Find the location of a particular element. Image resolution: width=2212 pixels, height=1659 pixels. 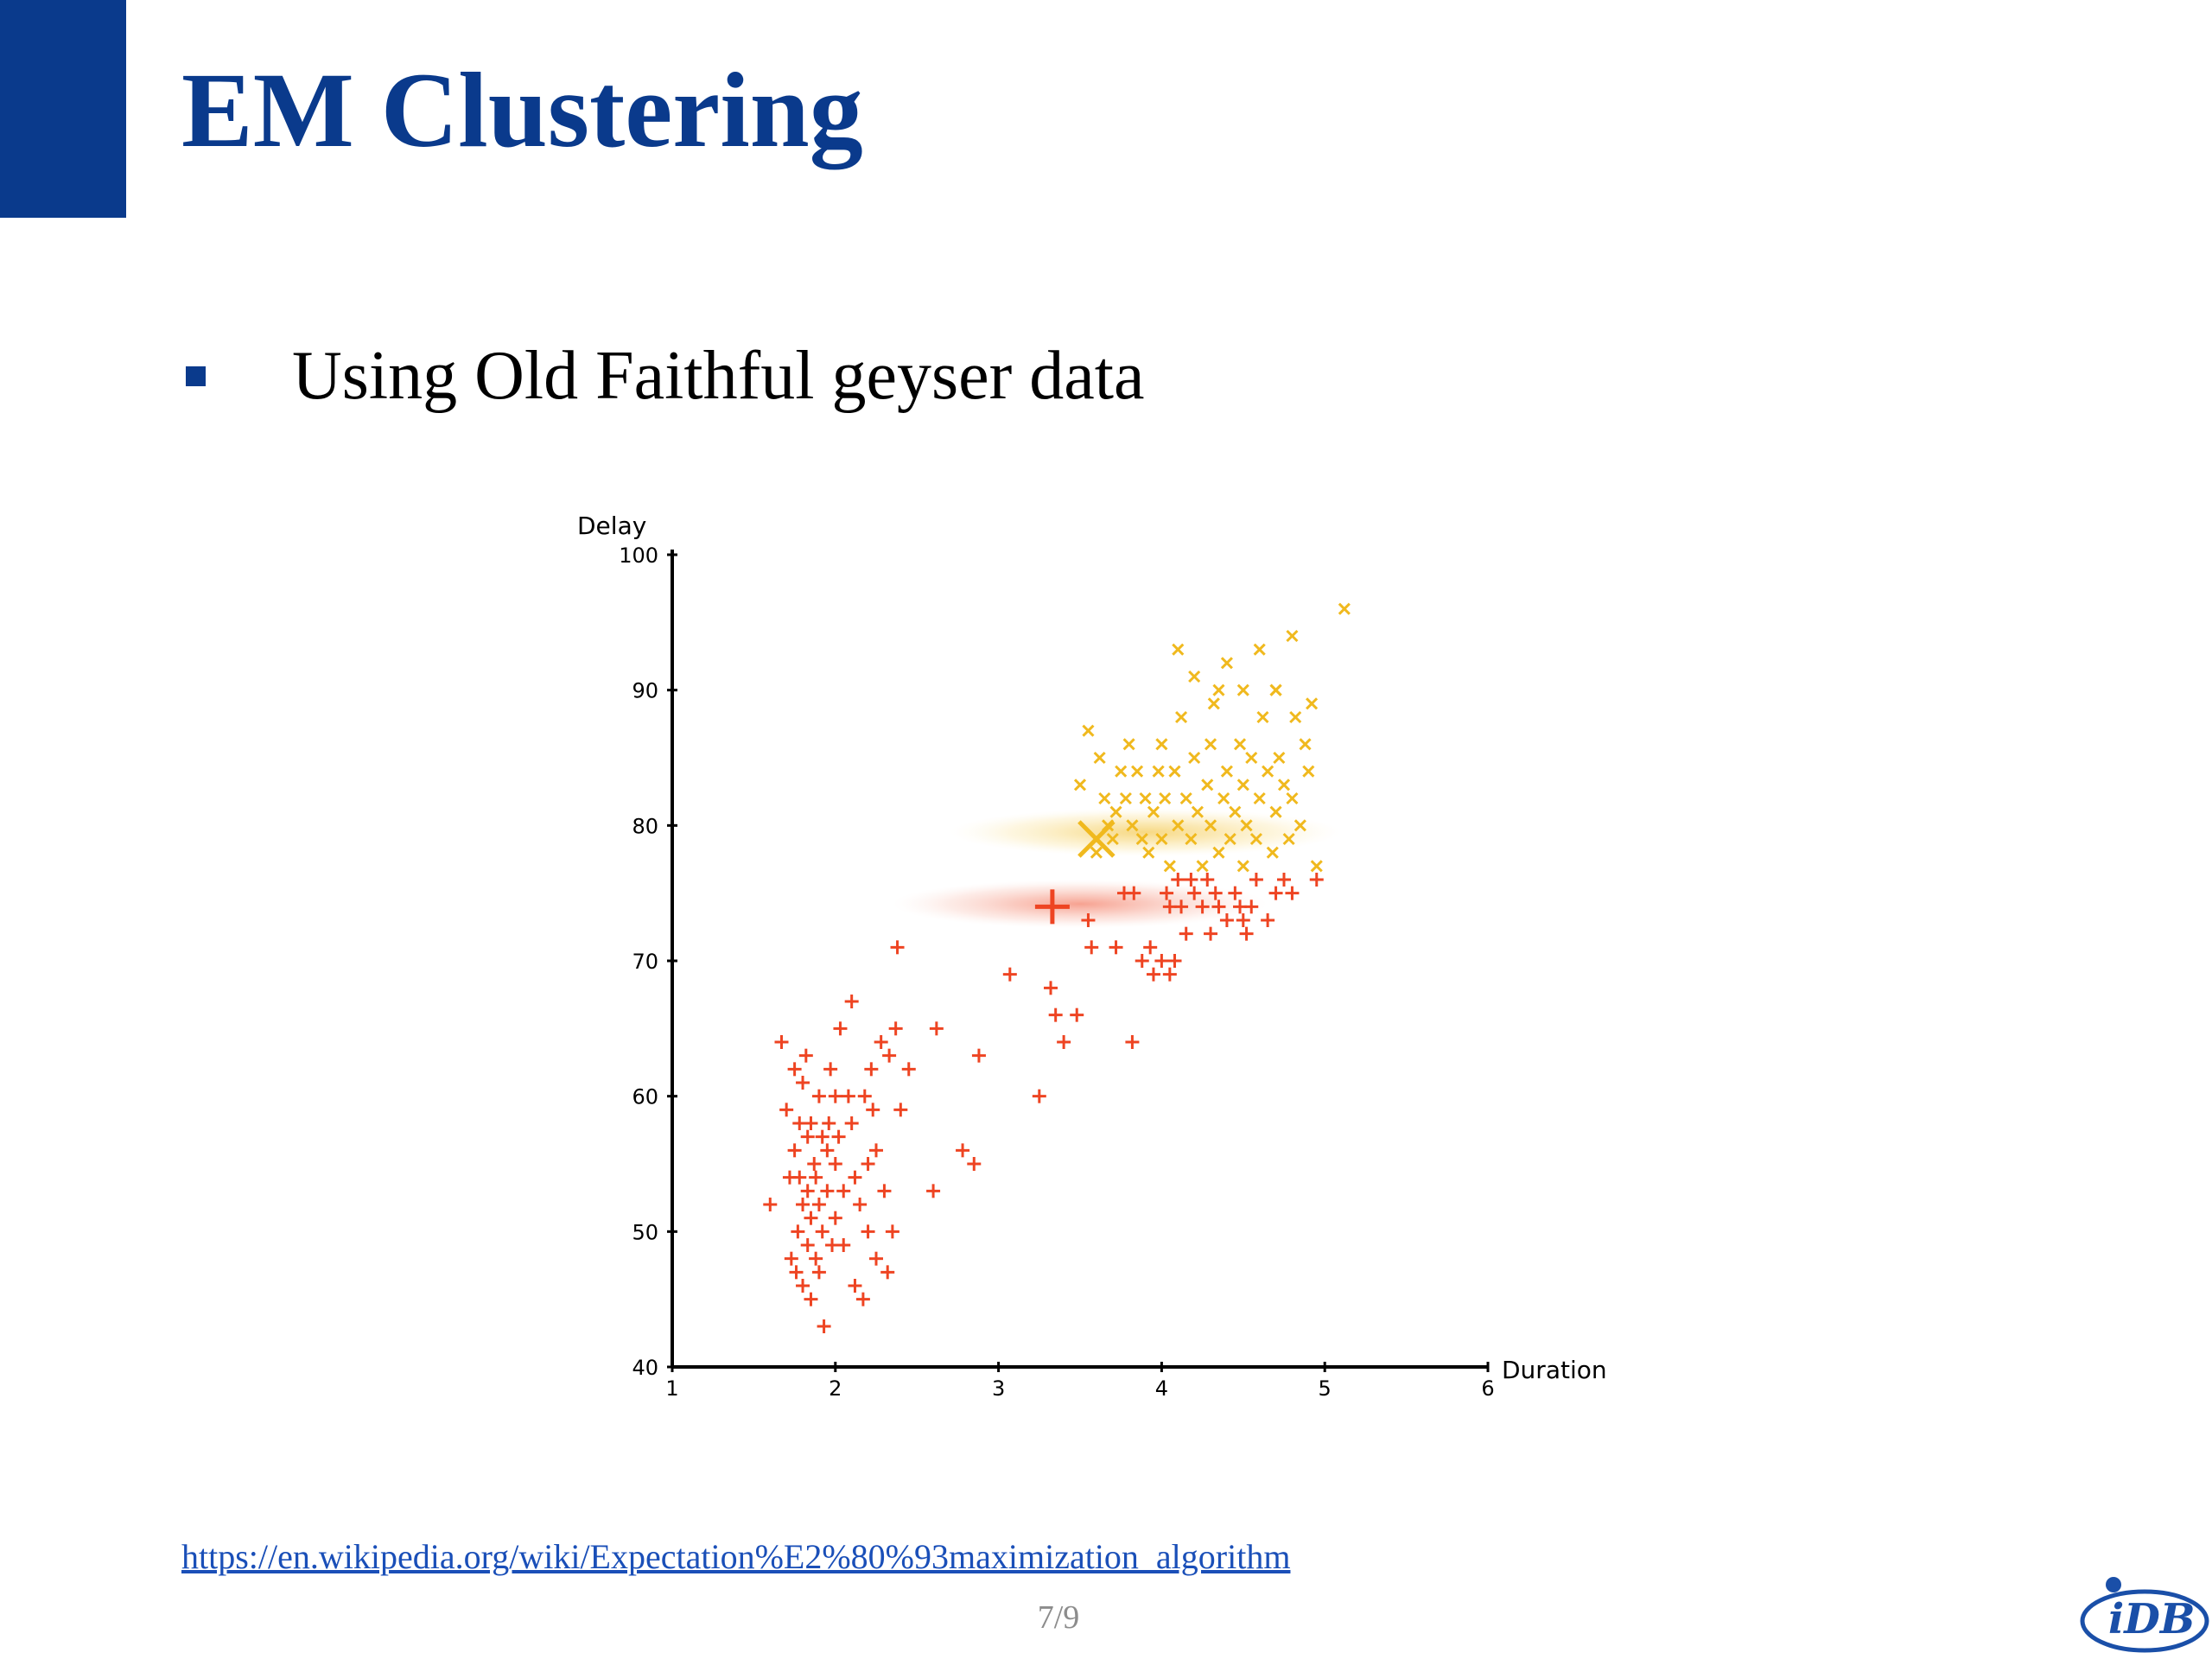

svg-text: iDB is located at coordinates (2151, 1619).